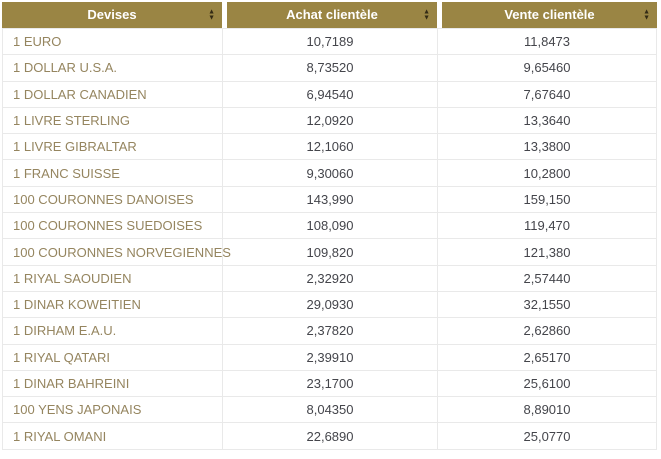 This screenshot has height=459, width=661. What do you see at coordinates (112, 200) in the screenshot?
I see `currency-cell: 100 COURONNES DANOISES` at bounding box center [112, 200].